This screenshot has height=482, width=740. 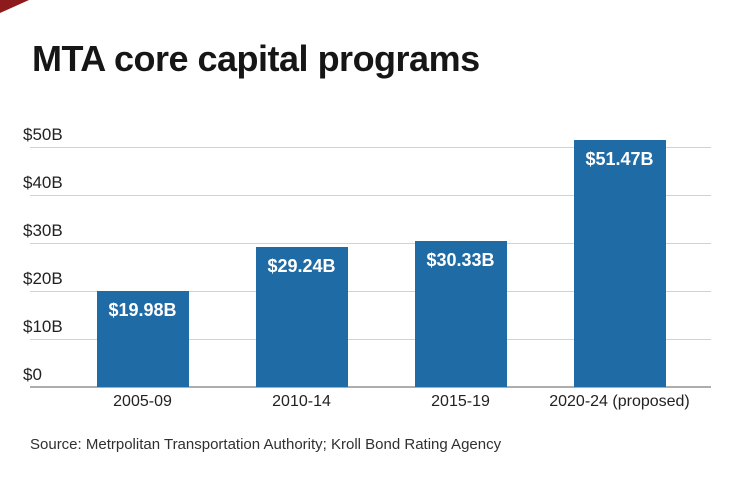 I want to click on y-axis-tick-label: $30B, so click(x=43, y=230).